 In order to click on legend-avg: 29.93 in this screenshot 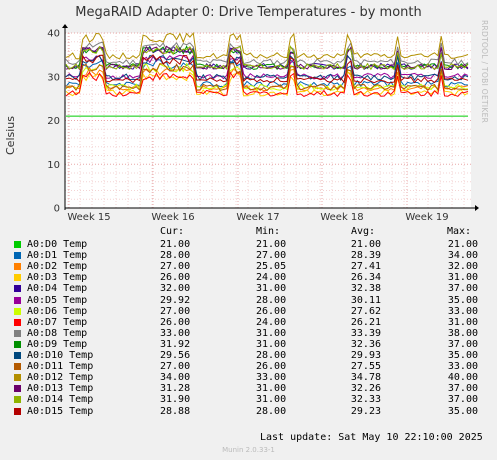, I will do `click(365, 355)`.